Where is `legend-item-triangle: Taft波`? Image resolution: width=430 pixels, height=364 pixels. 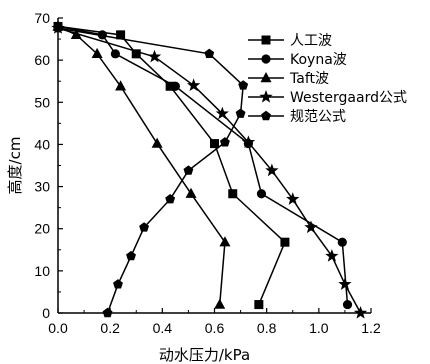 legend-item-triangle: Taft波 is located at coordinates (288, 79).